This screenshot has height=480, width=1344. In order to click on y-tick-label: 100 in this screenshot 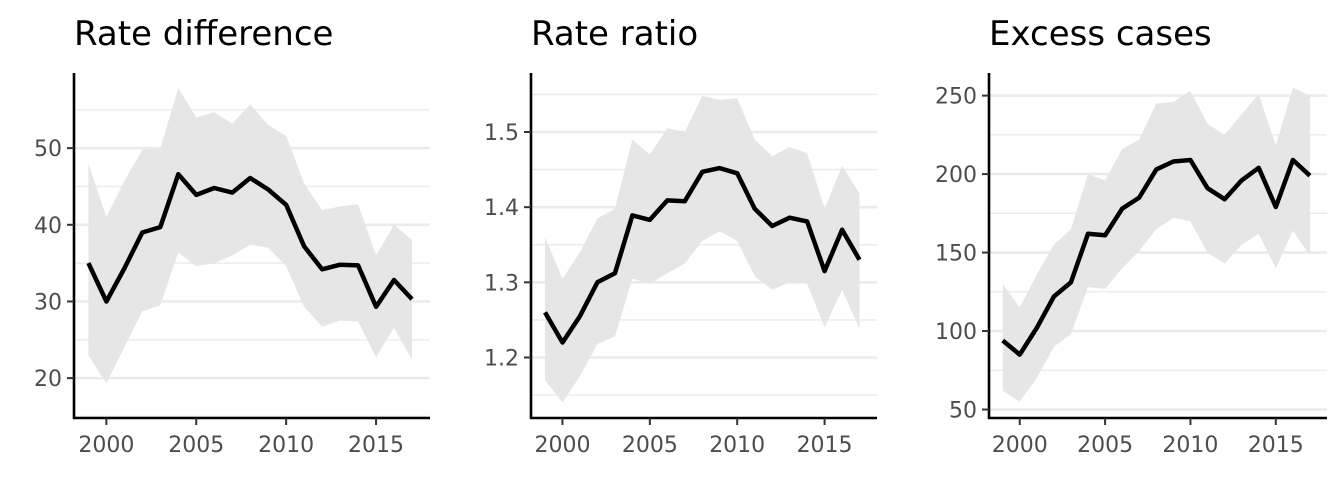, I will do `click(956, 332)`.